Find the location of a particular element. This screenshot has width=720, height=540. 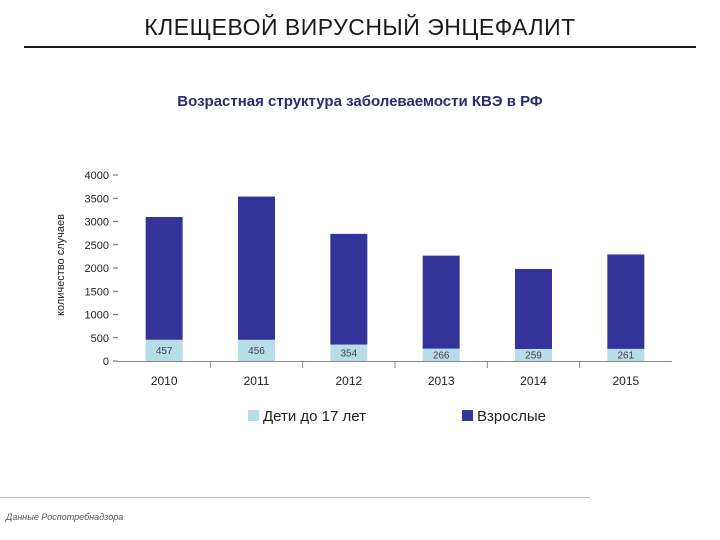

legend-label: Дети до 17 лет is located at coordinates (314, 416).